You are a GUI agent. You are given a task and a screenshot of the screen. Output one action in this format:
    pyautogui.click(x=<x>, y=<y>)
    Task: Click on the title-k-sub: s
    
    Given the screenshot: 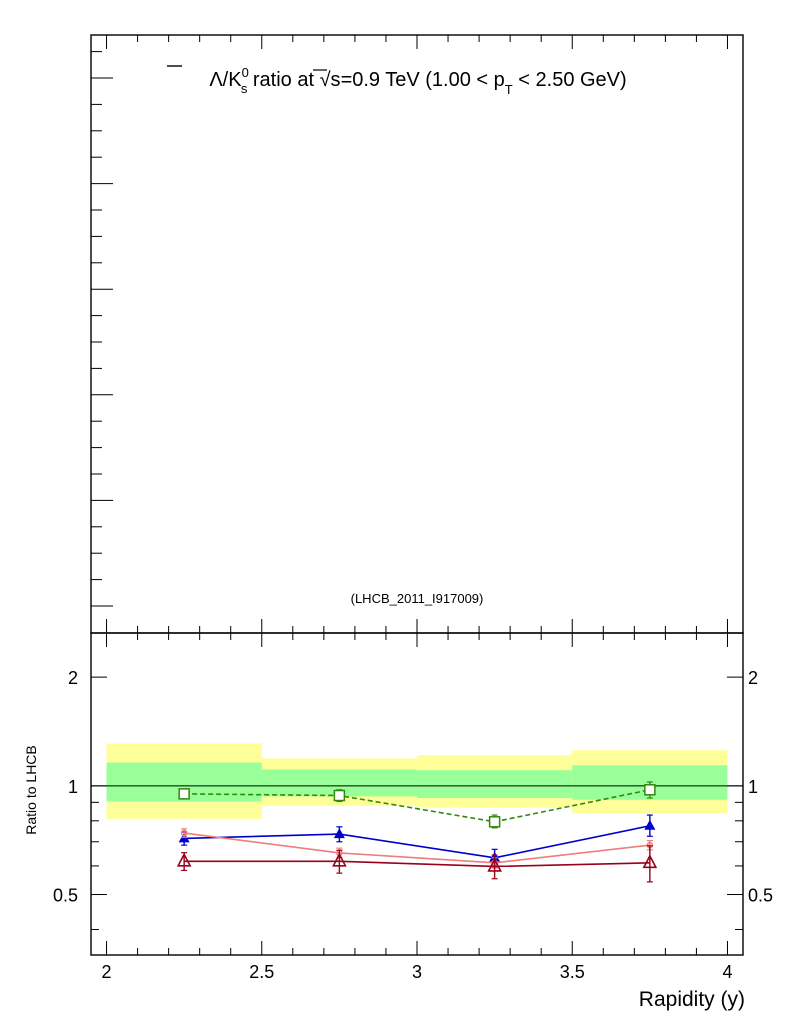 What is the action you would take?
    pyautogui.click(x=244, y=88)
    